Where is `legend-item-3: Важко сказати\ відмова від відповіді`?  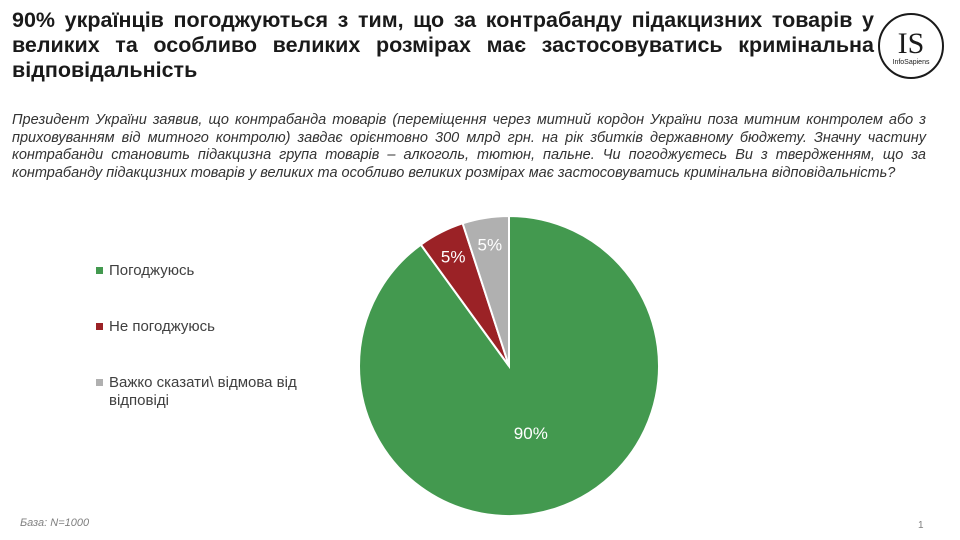 legend-item-3: Важко сказати\ відмова від відповіді is located at coordinates (202, 392).